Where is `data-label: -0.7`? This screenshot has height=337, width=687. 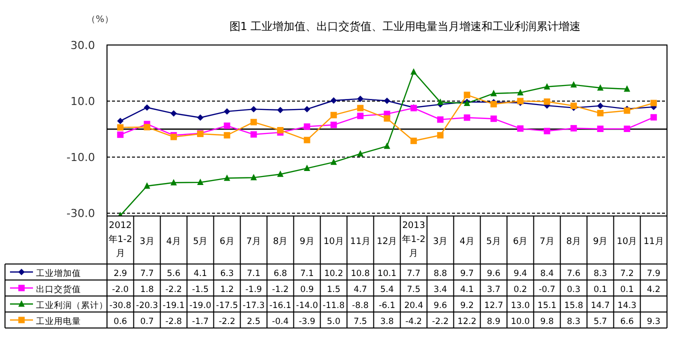 data-label: -0.7 is located at coordinates (547, 290).